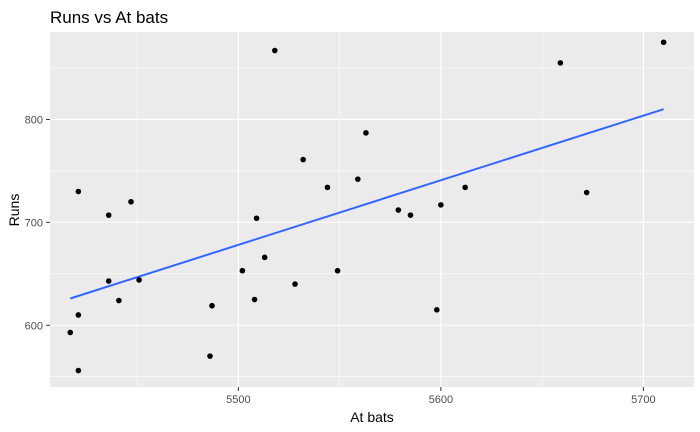  Describe the element at coordinates (34, 223) in the screenshot. I see `y-tick-label: 700` at that location.